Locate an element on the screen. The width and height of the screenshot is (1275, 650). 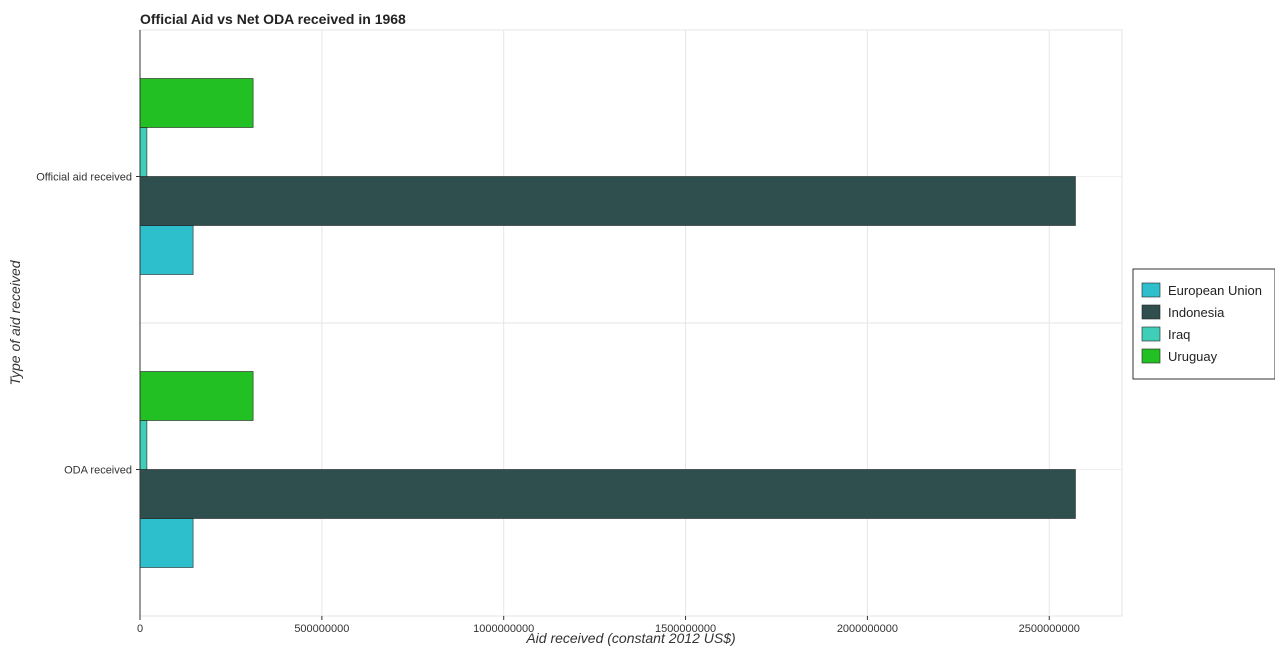
x-tick-label: 2500000000 is located at coordinates (1049, 629).